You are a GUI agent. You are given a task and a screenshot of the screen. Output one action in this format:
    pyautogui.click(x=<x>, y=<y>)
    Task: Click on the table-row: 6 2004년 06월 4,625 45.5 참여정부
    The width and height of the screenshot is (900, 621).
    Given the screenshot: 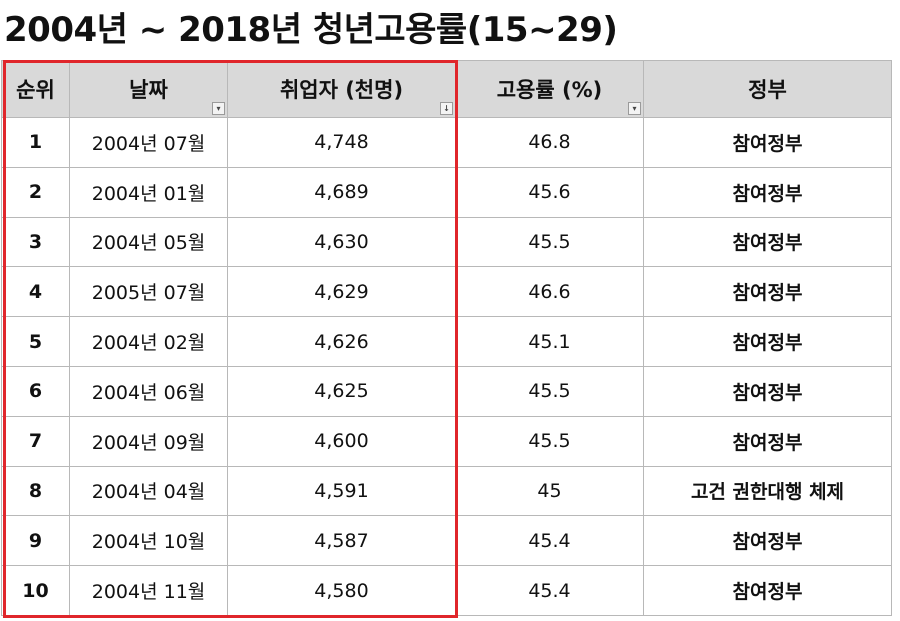 What is the action you would take?
    pyautogui.click(x=446, y=391)
    